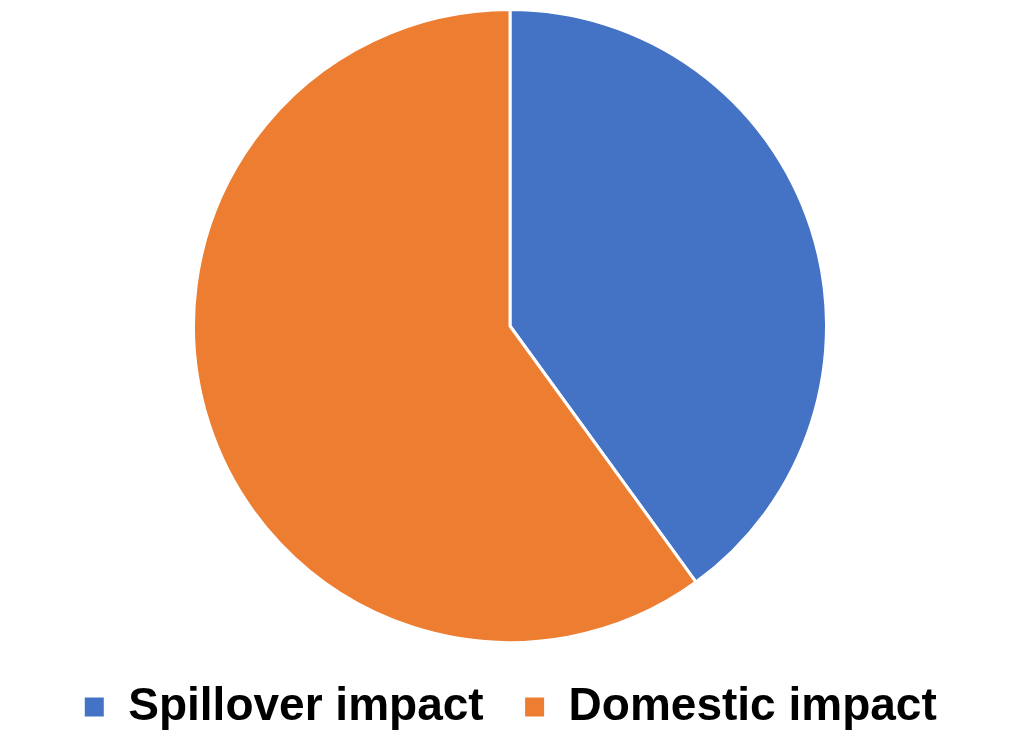 This screenshot has height=748, width=1020. Describe the element at coordinates (752, 703) in the screenshot. I see `legend-label: Domestic impact` at that location.